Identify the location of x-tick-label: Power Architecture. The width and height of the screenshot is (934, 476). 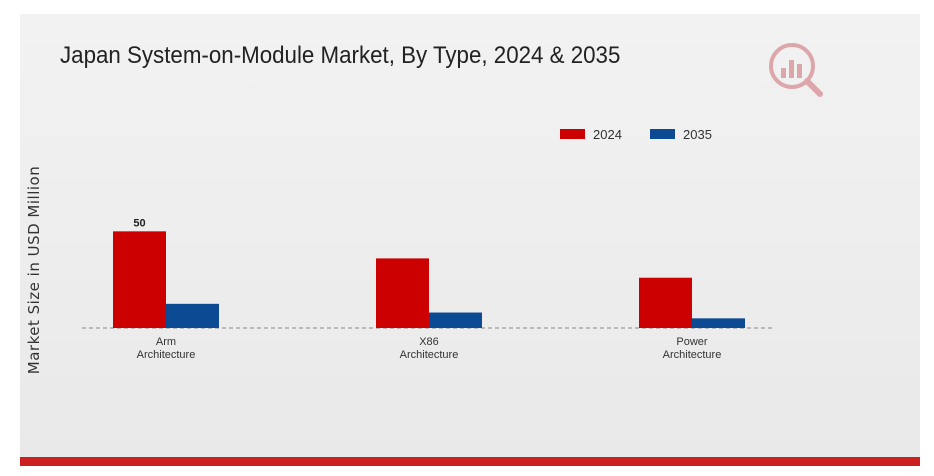
(692, 348).